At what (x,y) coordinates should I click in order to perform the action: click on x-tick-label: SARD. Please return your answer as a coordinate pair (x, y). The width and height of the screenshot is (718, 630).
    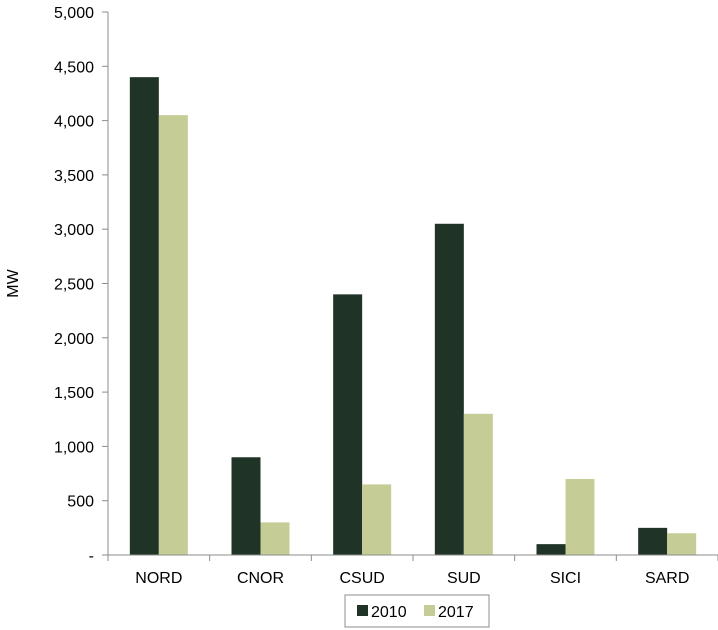
    Looking at the image, I should click on (667, 578).